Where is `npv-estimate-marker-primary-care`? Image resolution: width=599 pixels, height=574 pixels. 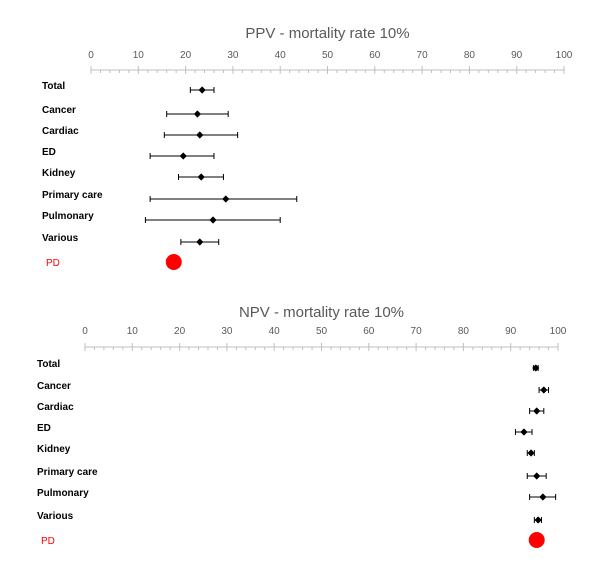 npv-estimate-marker-primary-care is located at coordinates (537, 476).